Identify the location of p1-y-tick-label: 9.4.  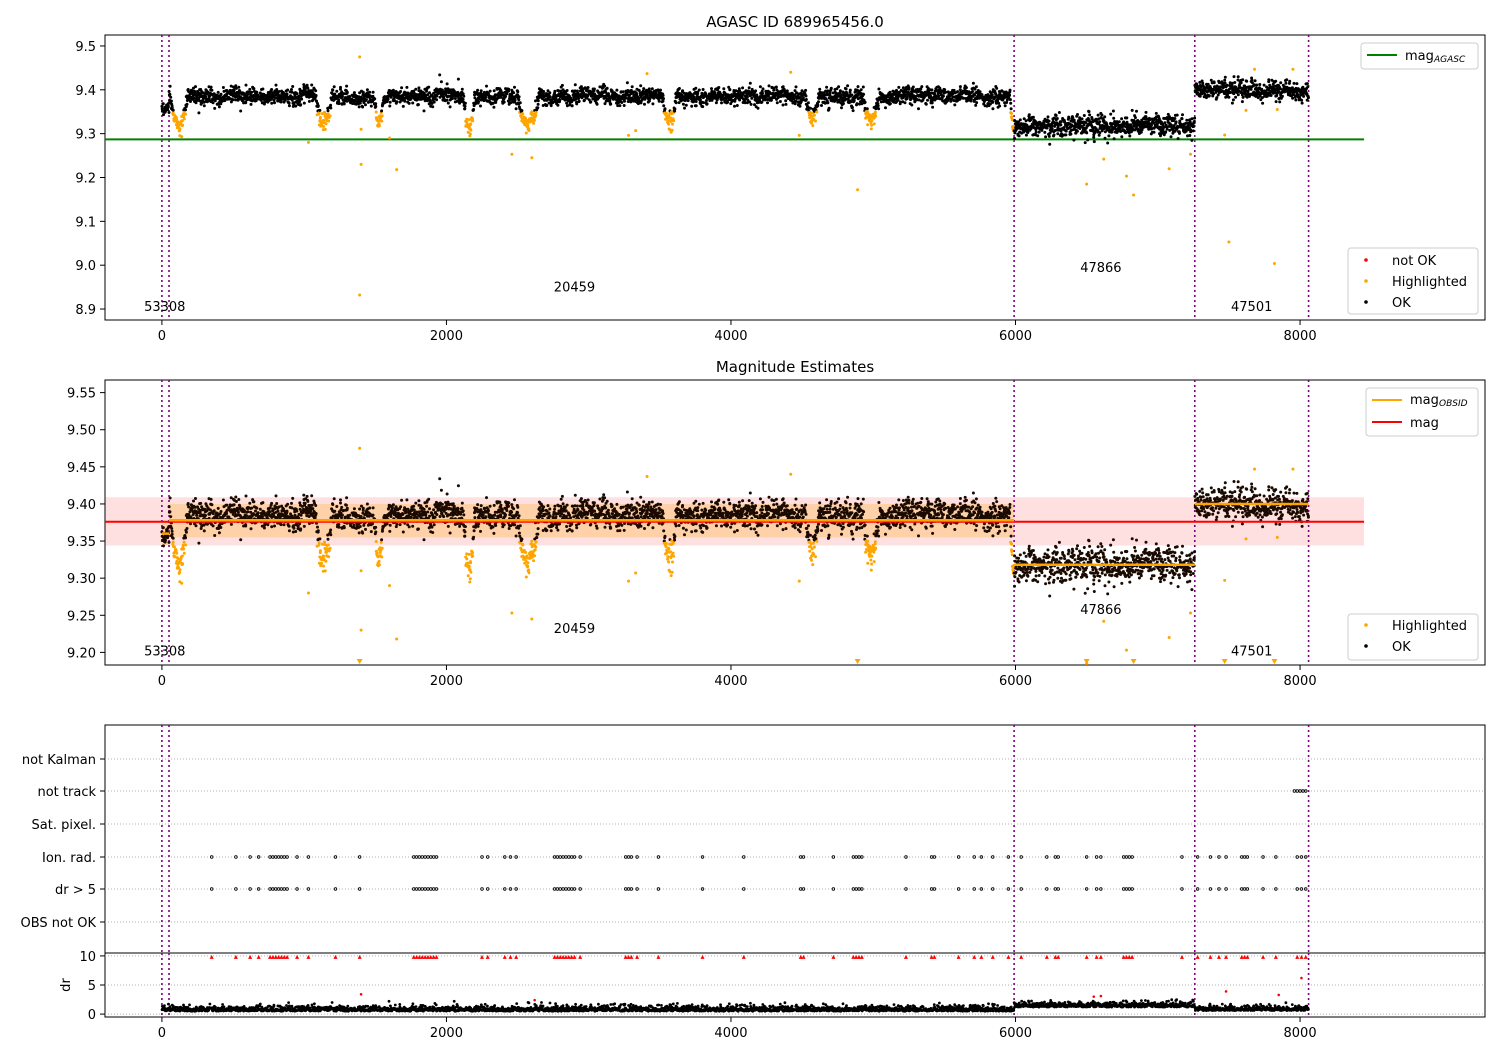
(85, 91).